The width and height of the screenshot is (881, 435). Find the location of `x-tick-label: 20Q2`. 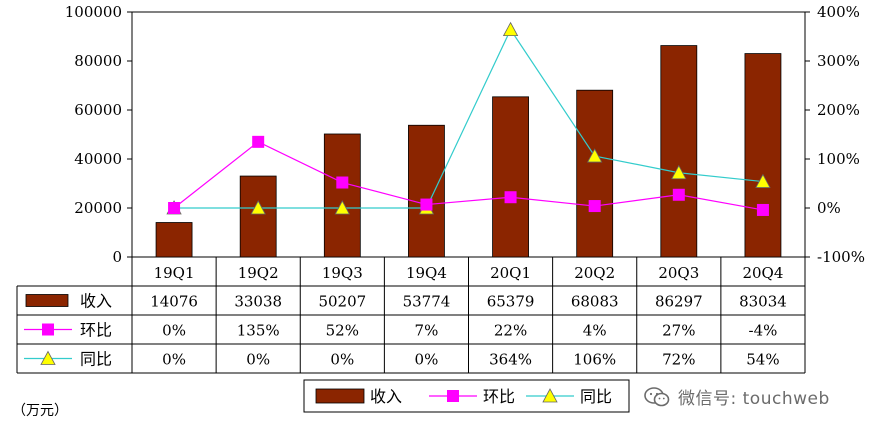

x-tick-label: 20Q2 is located at coordinates (594, 273).